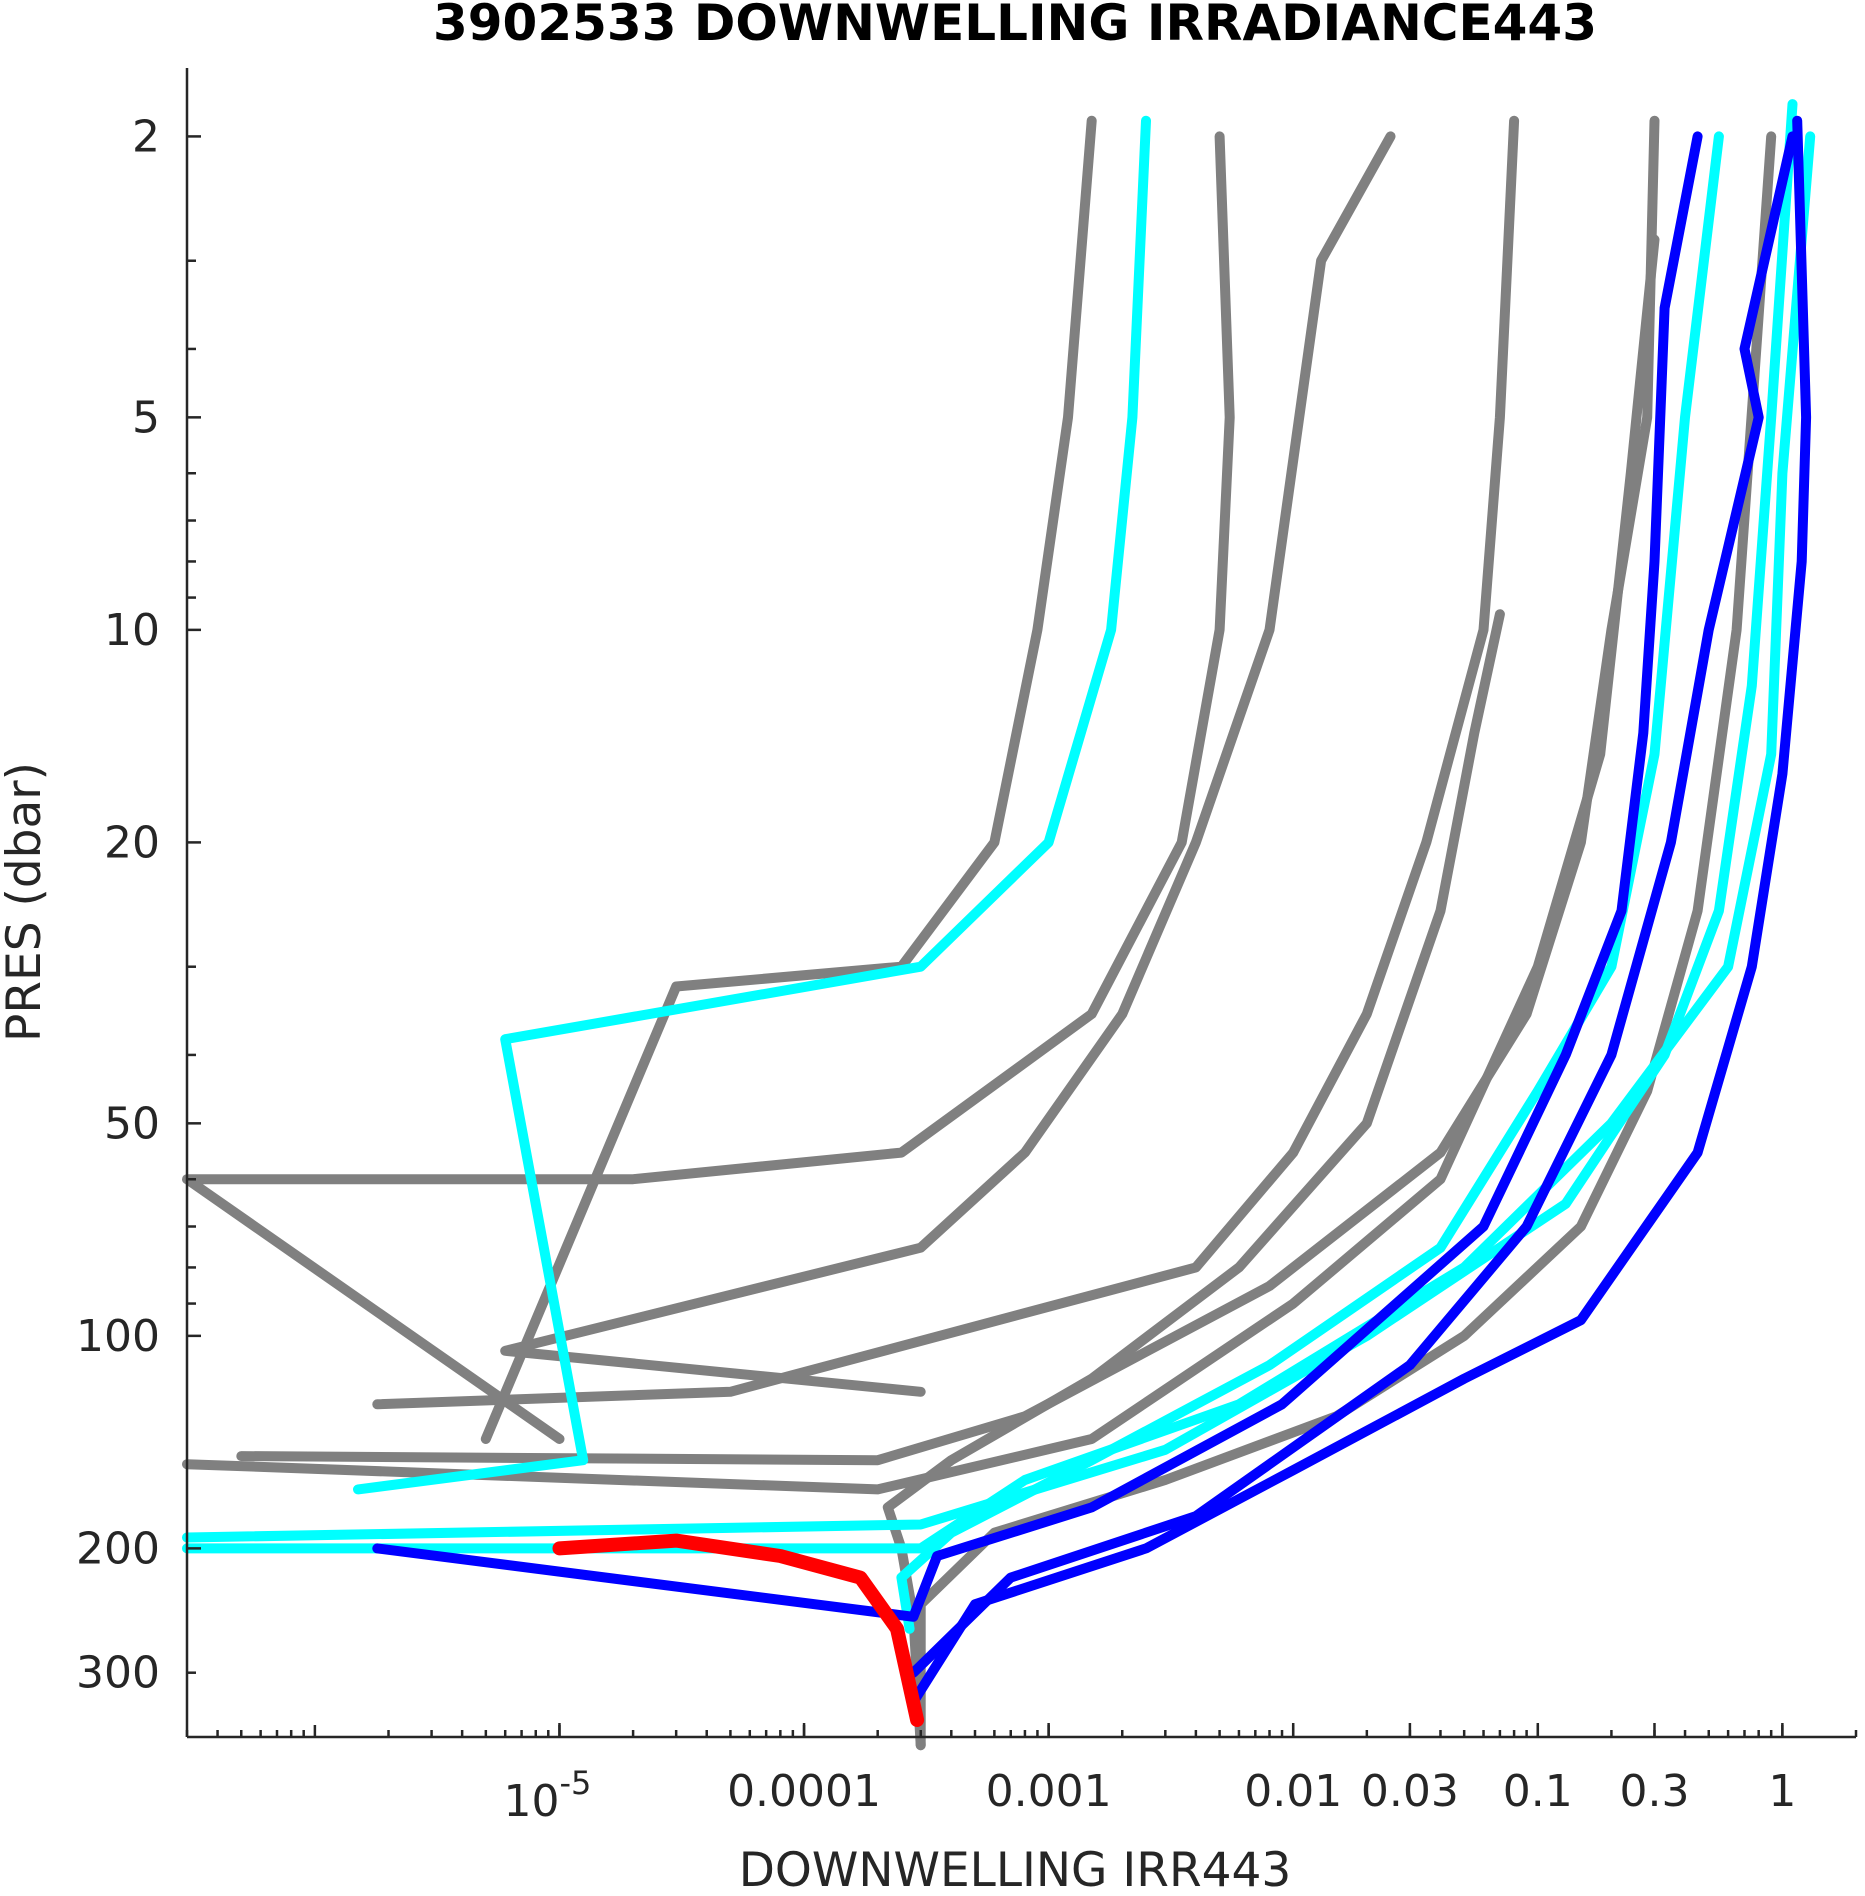 The width and height of the screenshot is (1865, 1896). Describe the element at coordinates (548, 1795) in the screenshot. I see `x-tick-label: 10-5` at that location.